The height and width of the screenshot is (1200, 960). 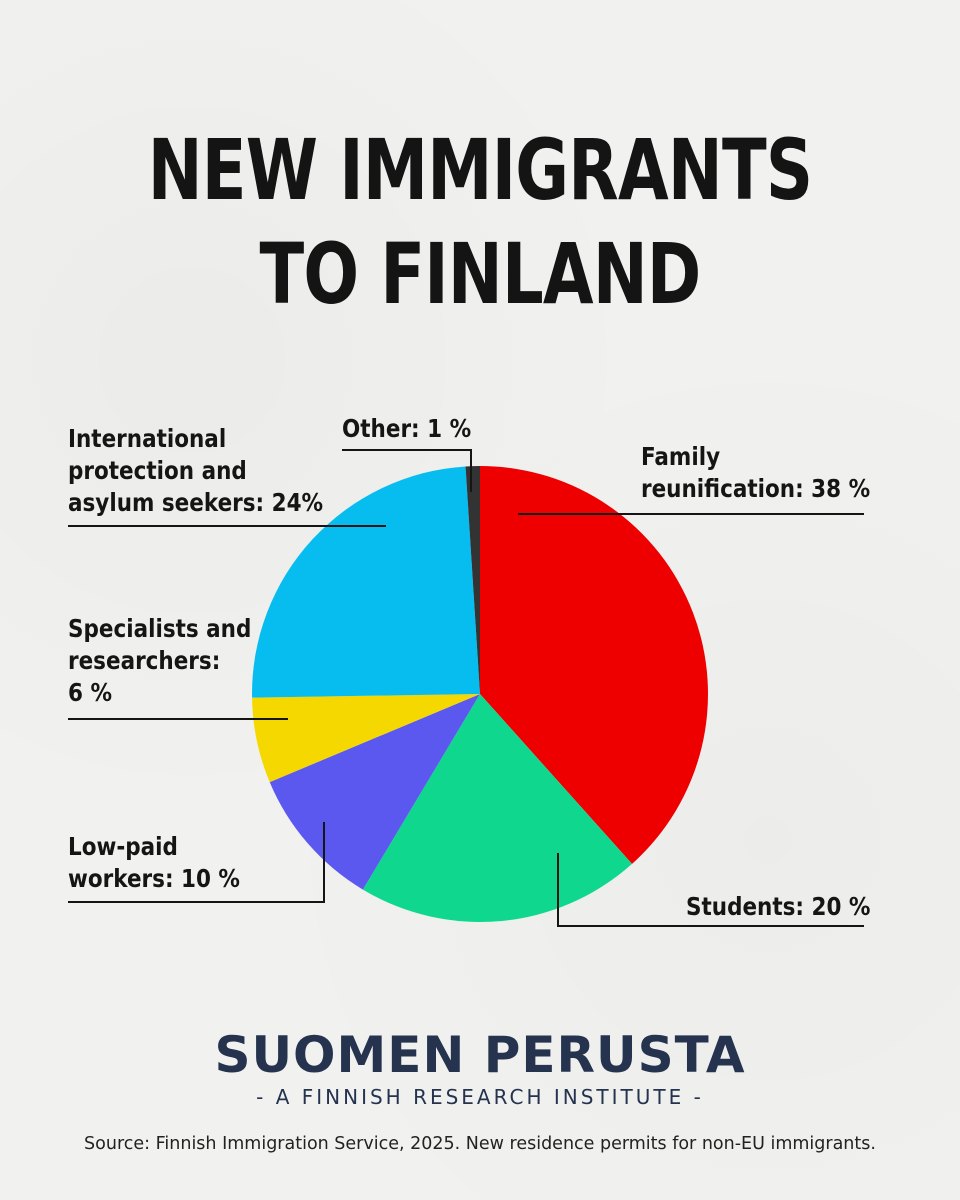 I want to click on slice-label-low-paid-workers: Low-paid workers: 10 %, so click(x=154, y=862).